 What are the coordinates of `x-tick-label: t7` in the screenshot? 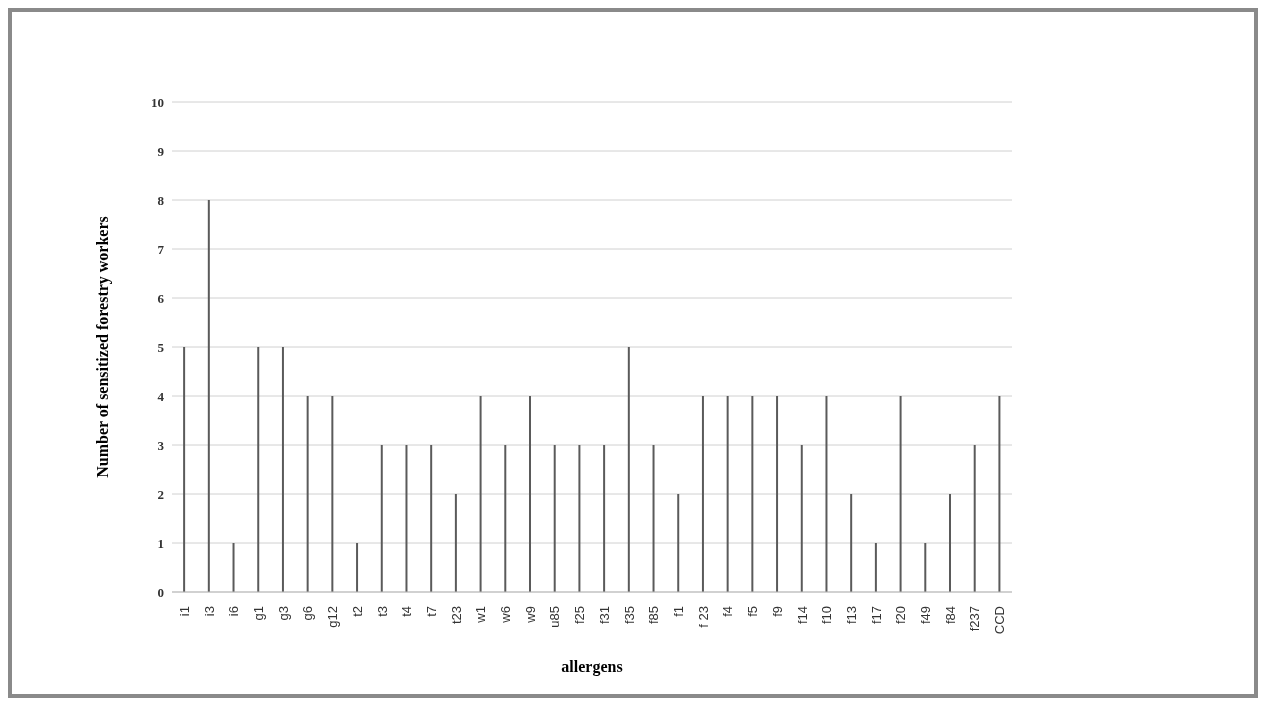 It's located at (431, 611).